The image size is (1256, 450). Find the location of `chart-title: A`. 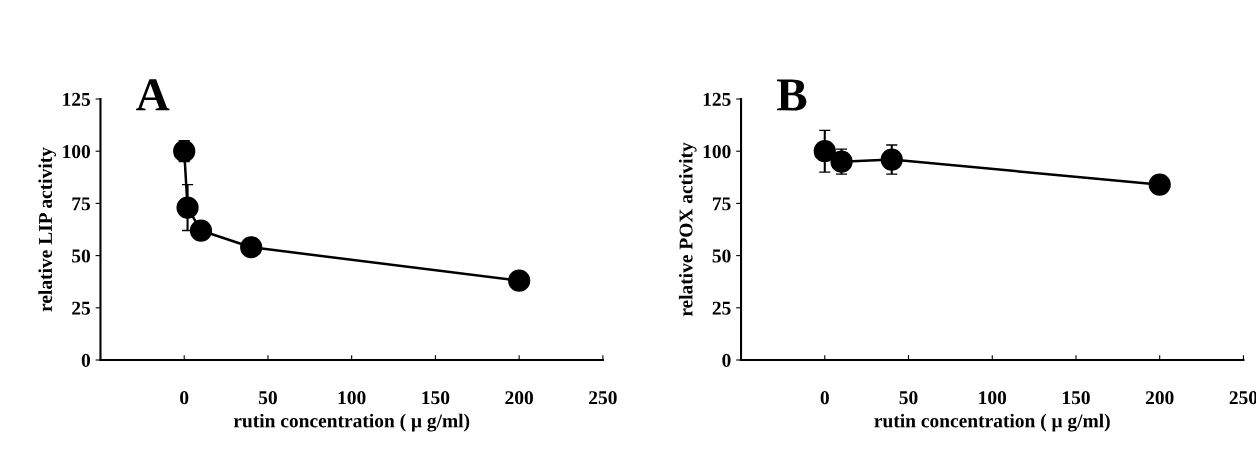

chart-title: A is located at coordinates (153, 95).